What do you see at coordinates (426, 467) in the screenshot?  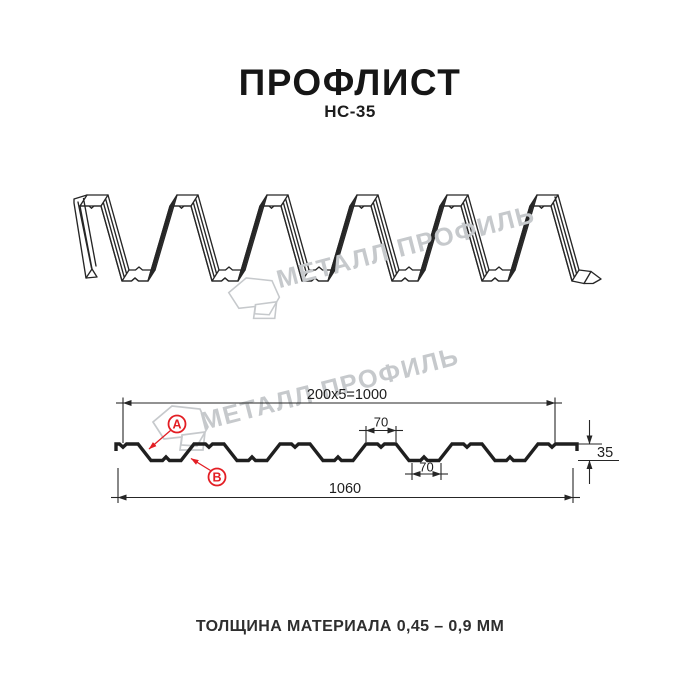 I see `dimension-label-valley-width: 70` at bounding box center [426, 467].